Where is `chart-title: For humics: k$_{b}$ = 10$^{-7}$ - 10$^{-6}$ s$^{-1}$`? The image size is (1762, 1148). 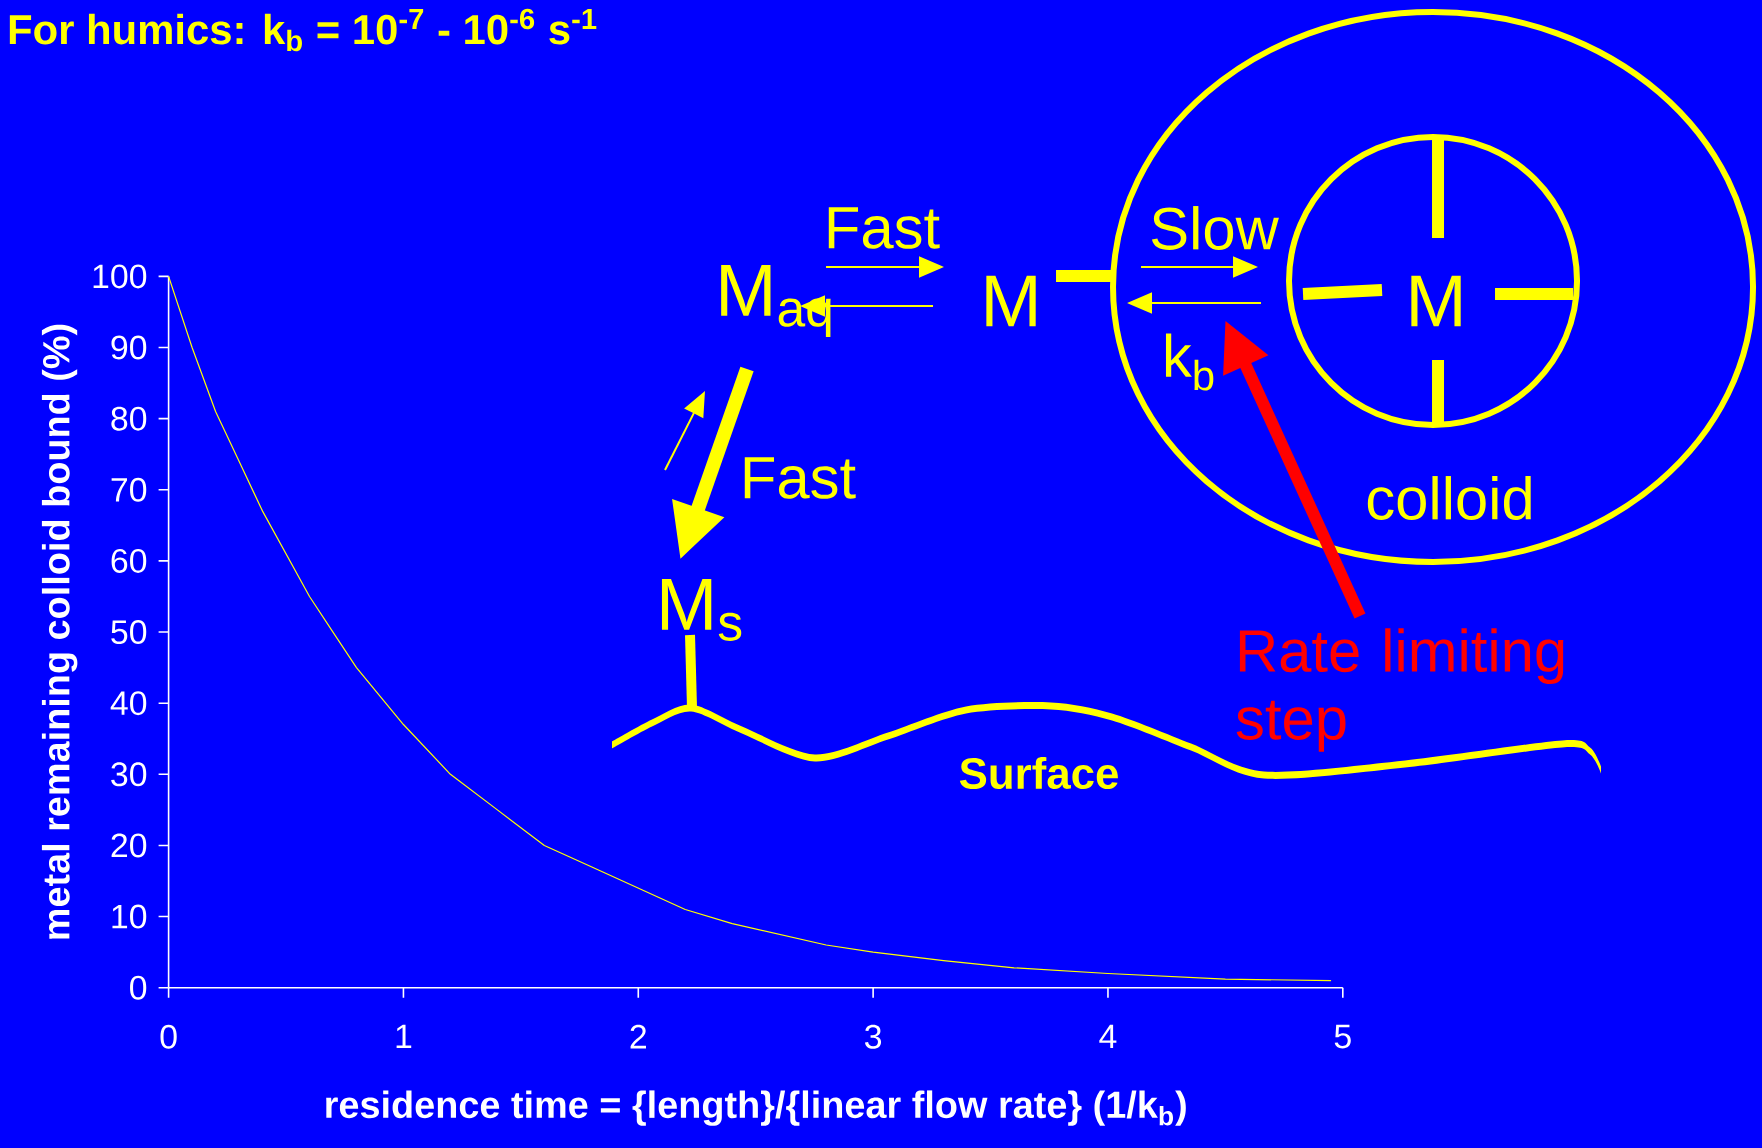
chart-title: For humics: k$_{b}$ = 10$^{-7}$ - 10$^{-6}$ s$^{-1}$ is located at coordinates (303, 30).